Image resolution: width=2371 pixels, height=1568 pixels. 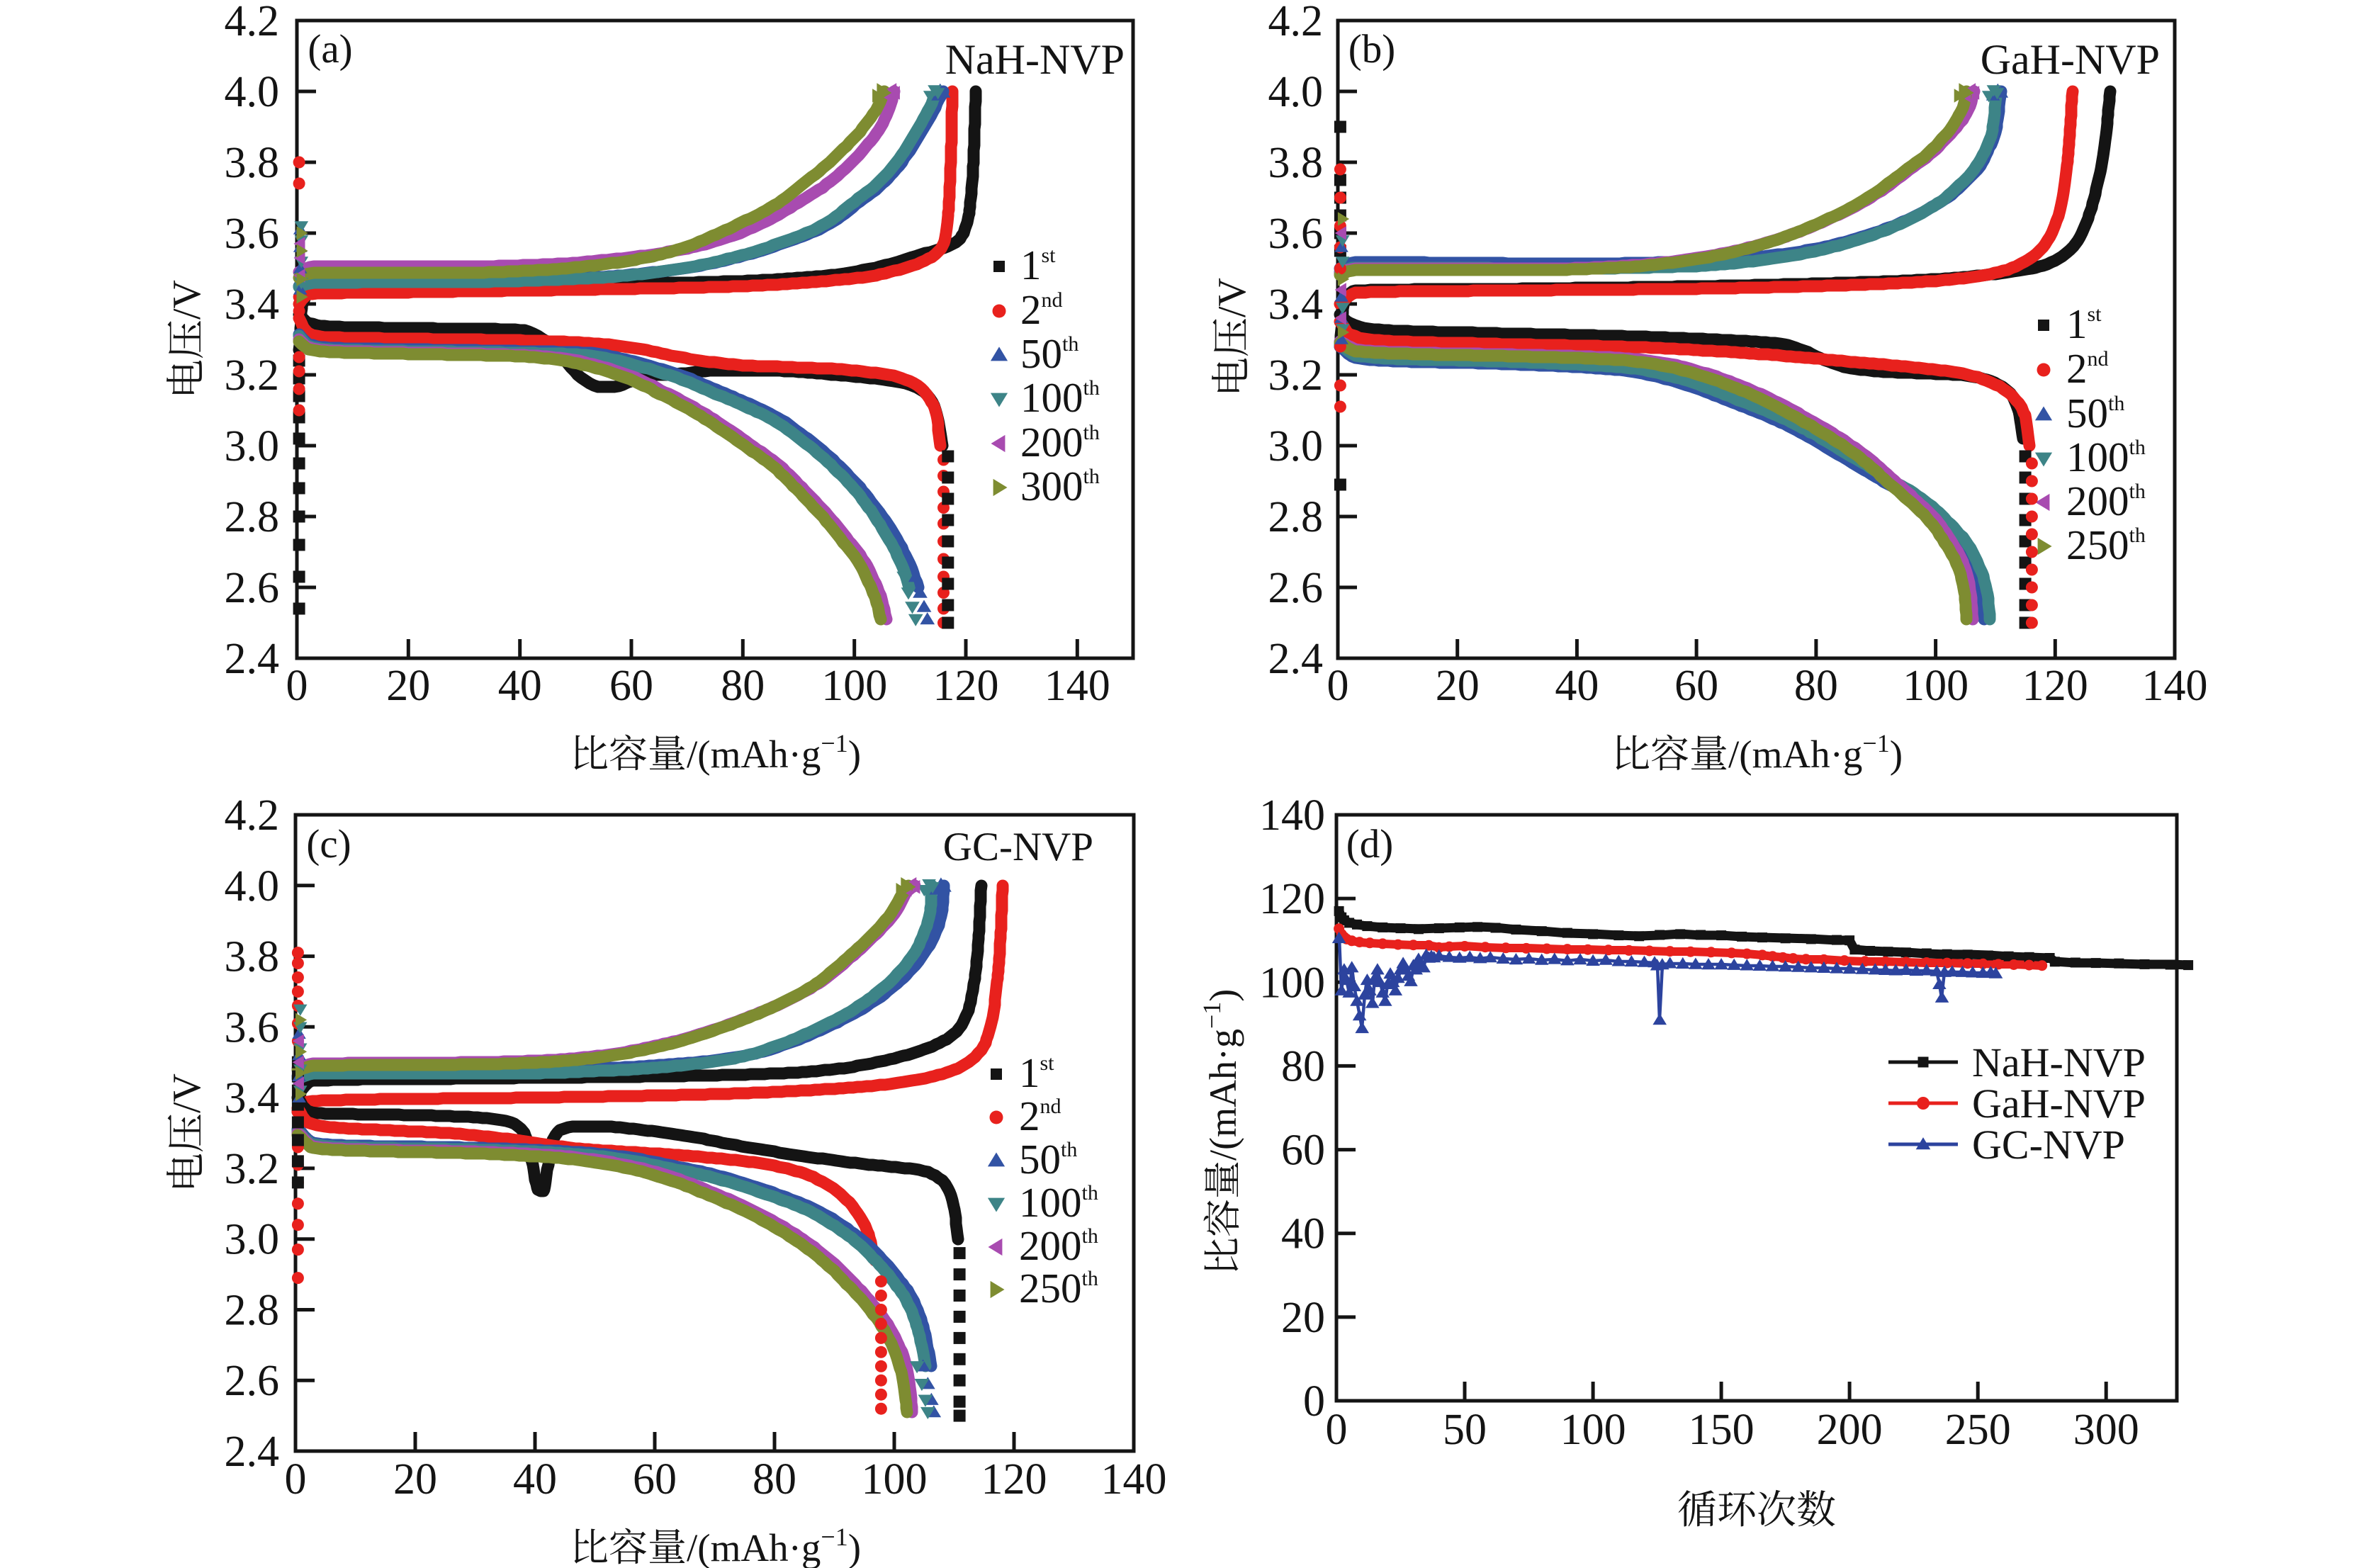 What do you see at coordinates (2106, 501) in the screenshot?
I see `svg-text: 200th` at bounding box center [2106, 501].